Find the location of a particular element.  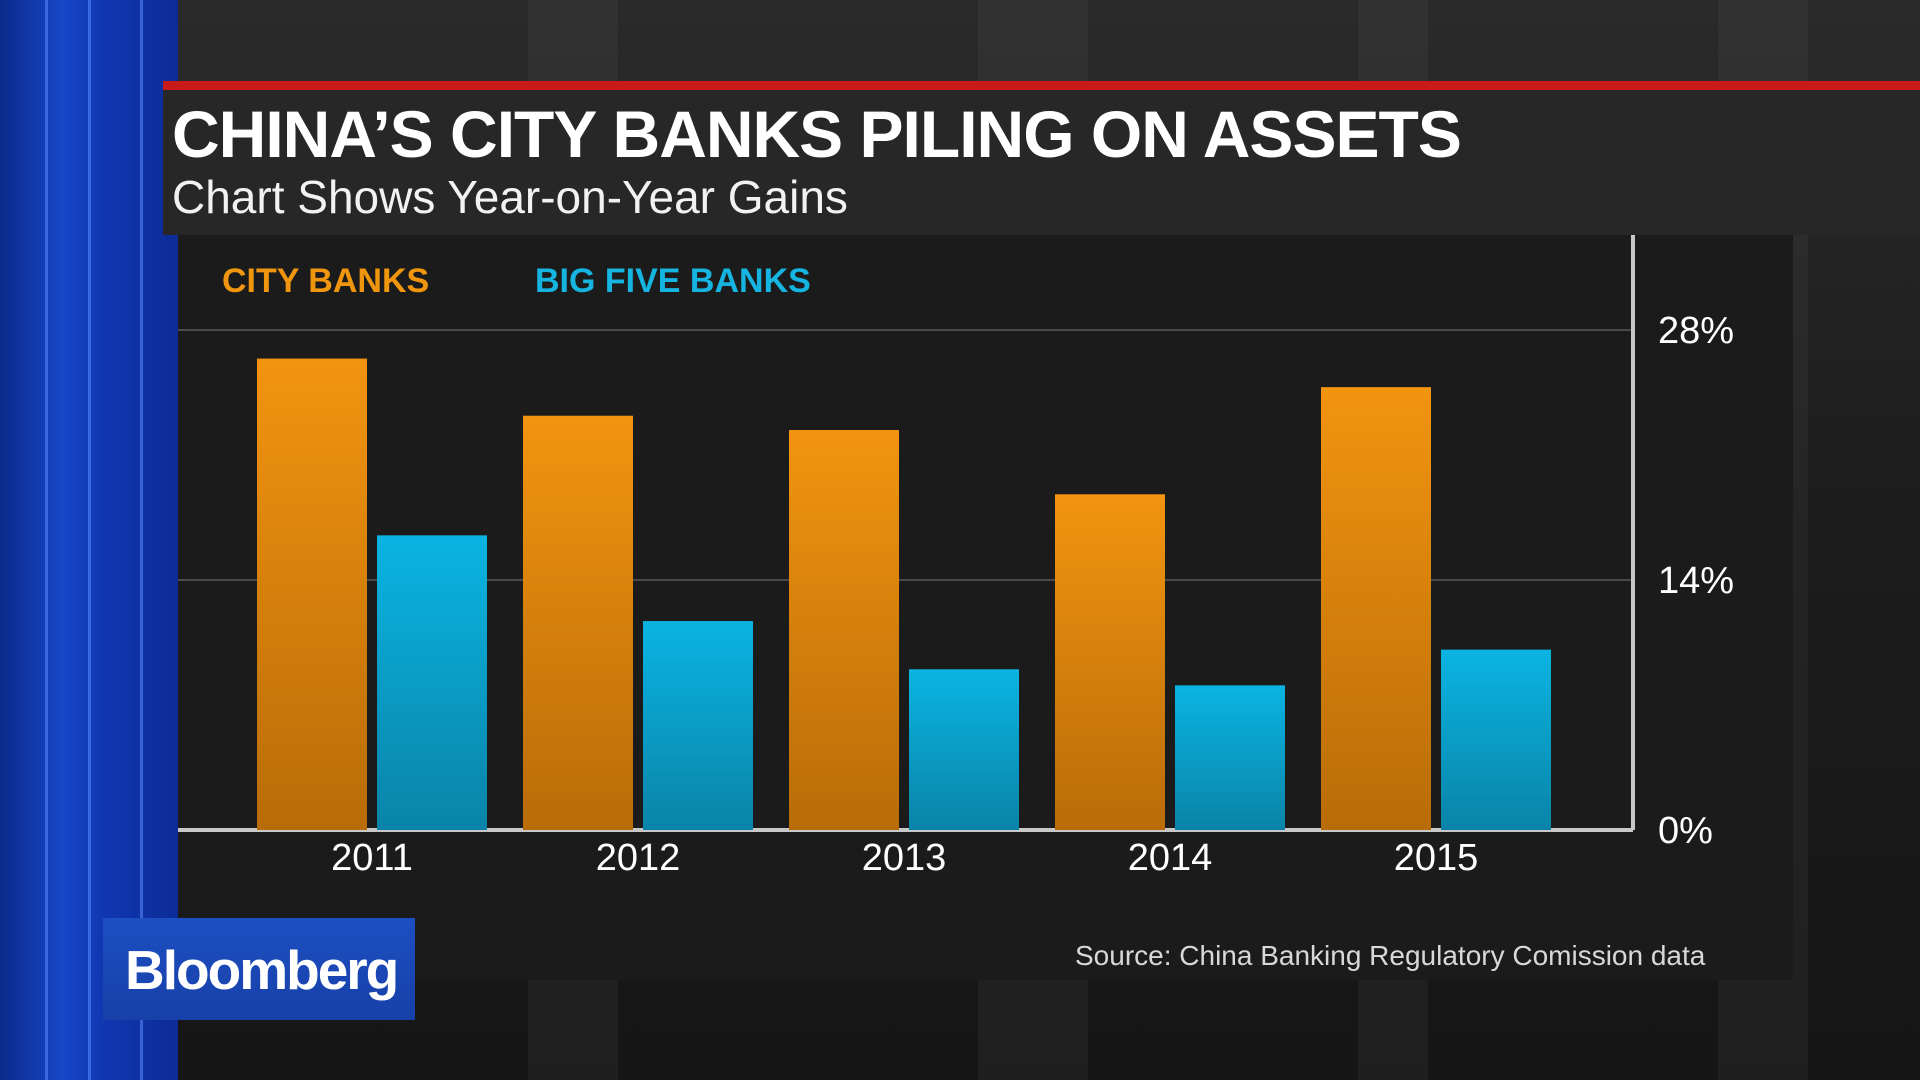

studio-blue-panel is located at coordinates (89, 540).